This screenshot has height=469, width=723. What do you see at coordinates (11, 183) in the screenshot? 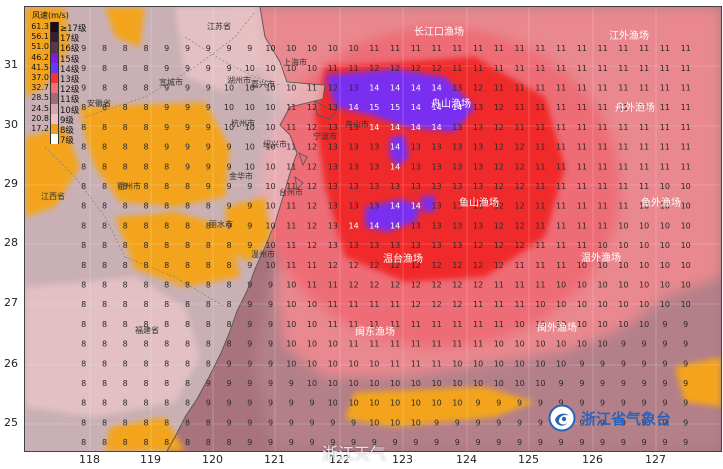
I see `y-tick-label: 29` at bounding box center [11, 183].